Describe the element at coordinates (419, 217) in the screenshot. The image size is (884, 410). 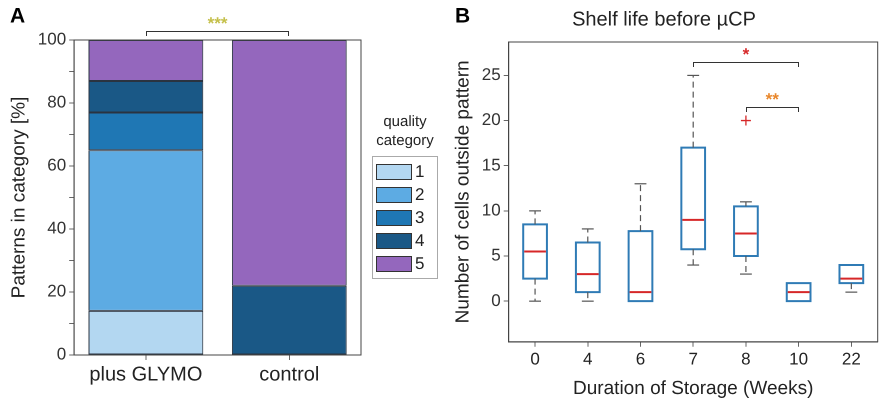
I see `legend-label: 3` at that location.